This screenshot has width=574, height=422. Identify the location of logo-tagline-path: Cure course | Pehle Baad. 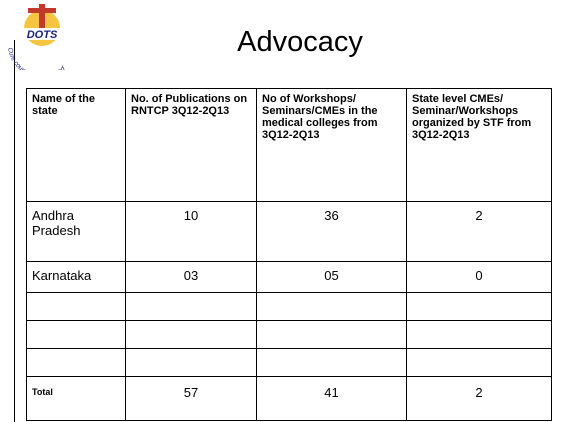
(36, 58).